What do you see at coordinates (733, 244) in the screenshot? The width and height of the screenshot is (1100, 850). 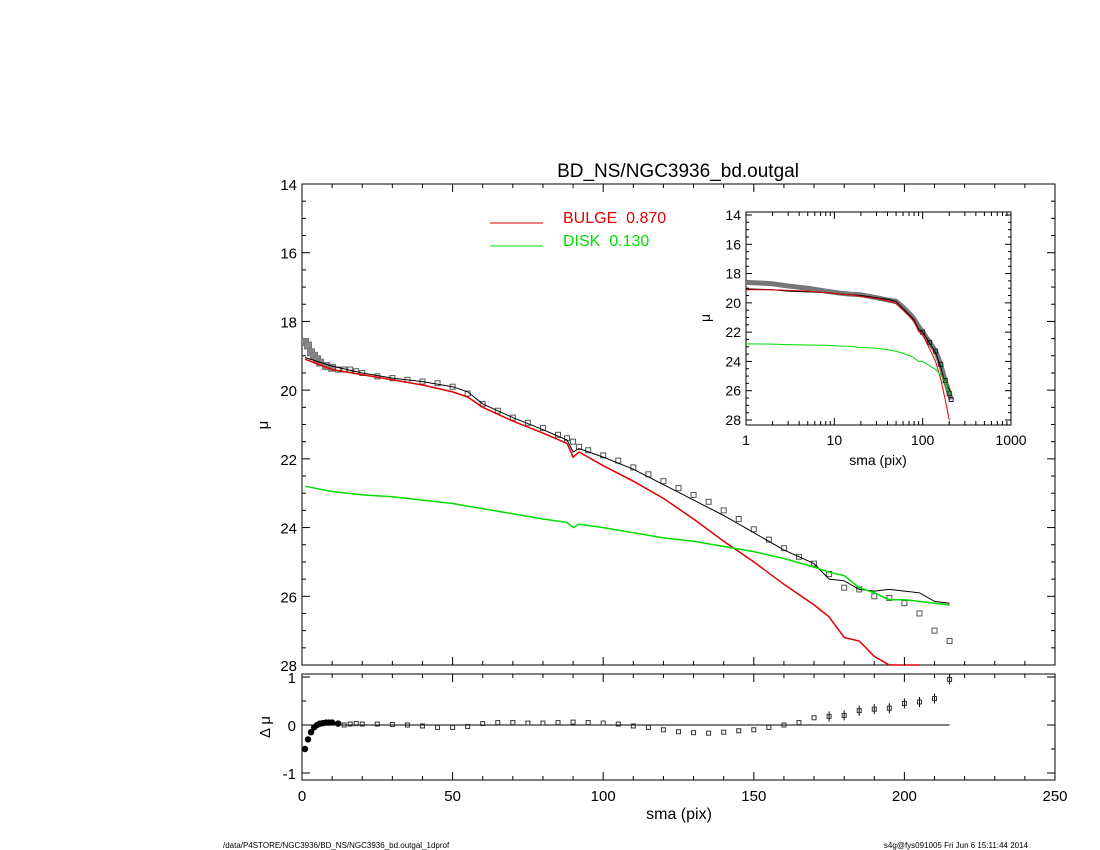 I see `inset-y-tick-label: 16` at bounding box center [733, 244].